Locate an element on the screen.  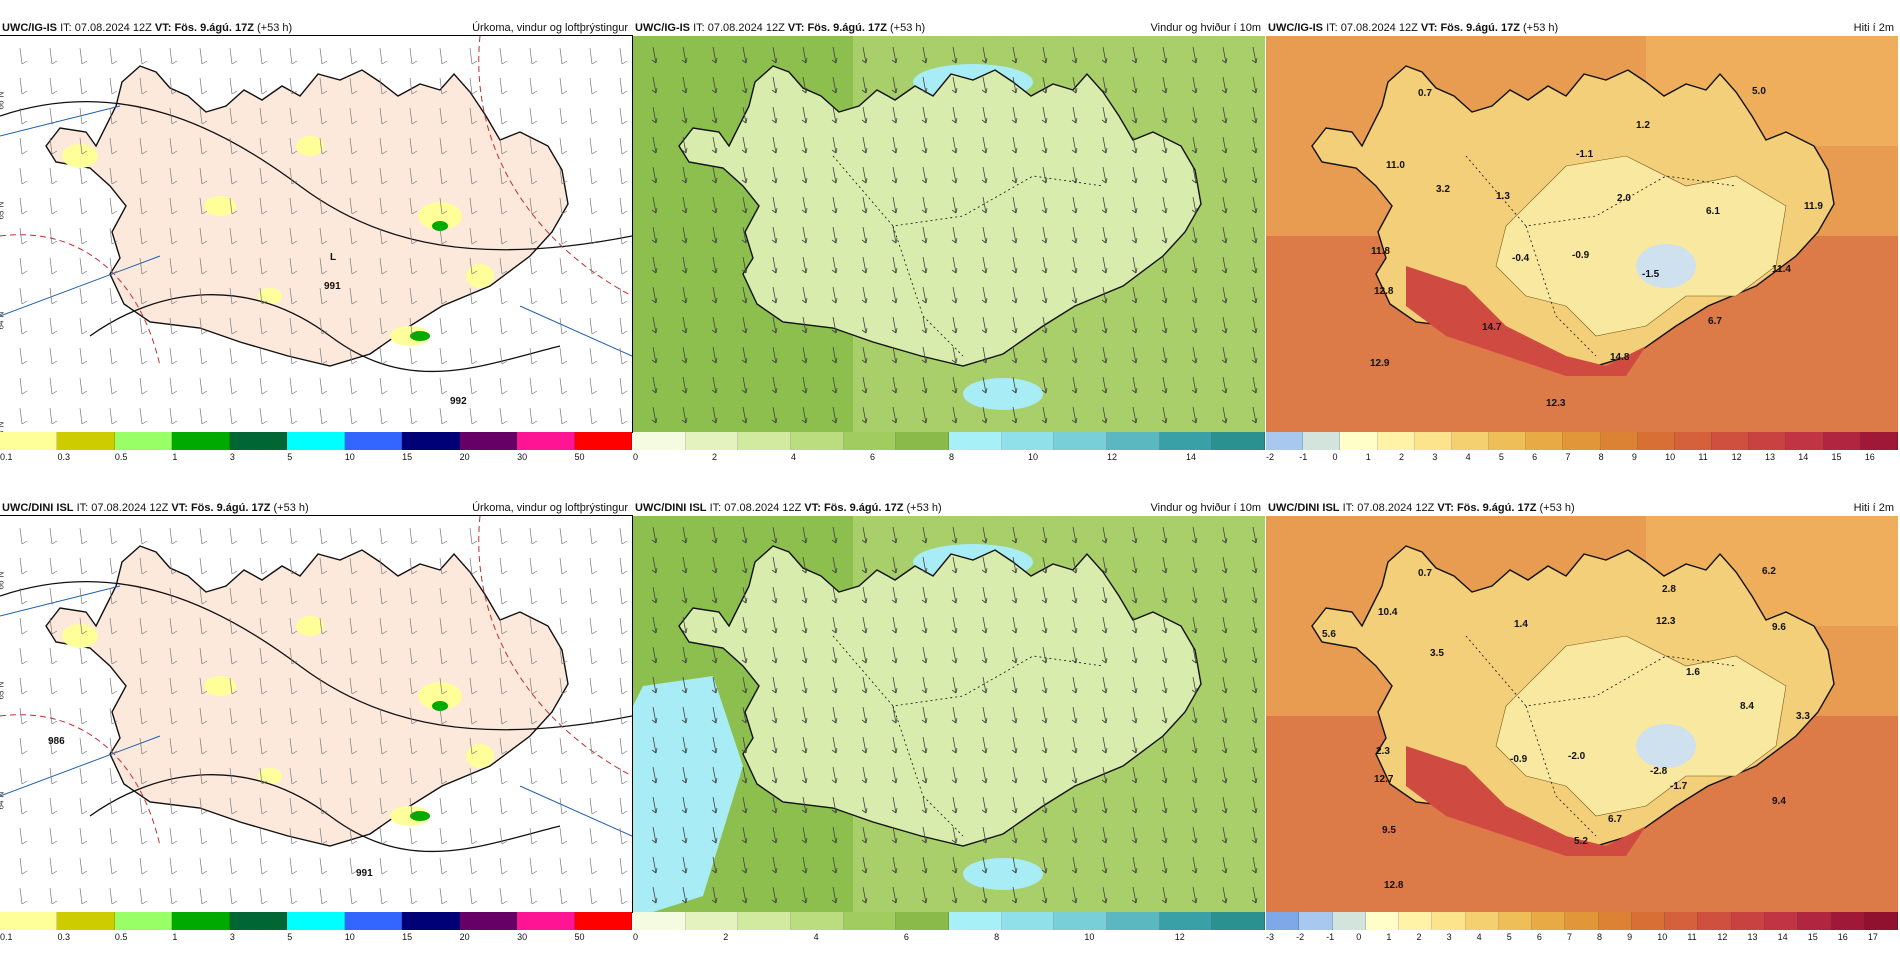
color-legend: -2 -1 0 1 2 3 4 5 6 7 8 9 10 11 12 13 14 15 16 is located at coordinates (1582, 447).